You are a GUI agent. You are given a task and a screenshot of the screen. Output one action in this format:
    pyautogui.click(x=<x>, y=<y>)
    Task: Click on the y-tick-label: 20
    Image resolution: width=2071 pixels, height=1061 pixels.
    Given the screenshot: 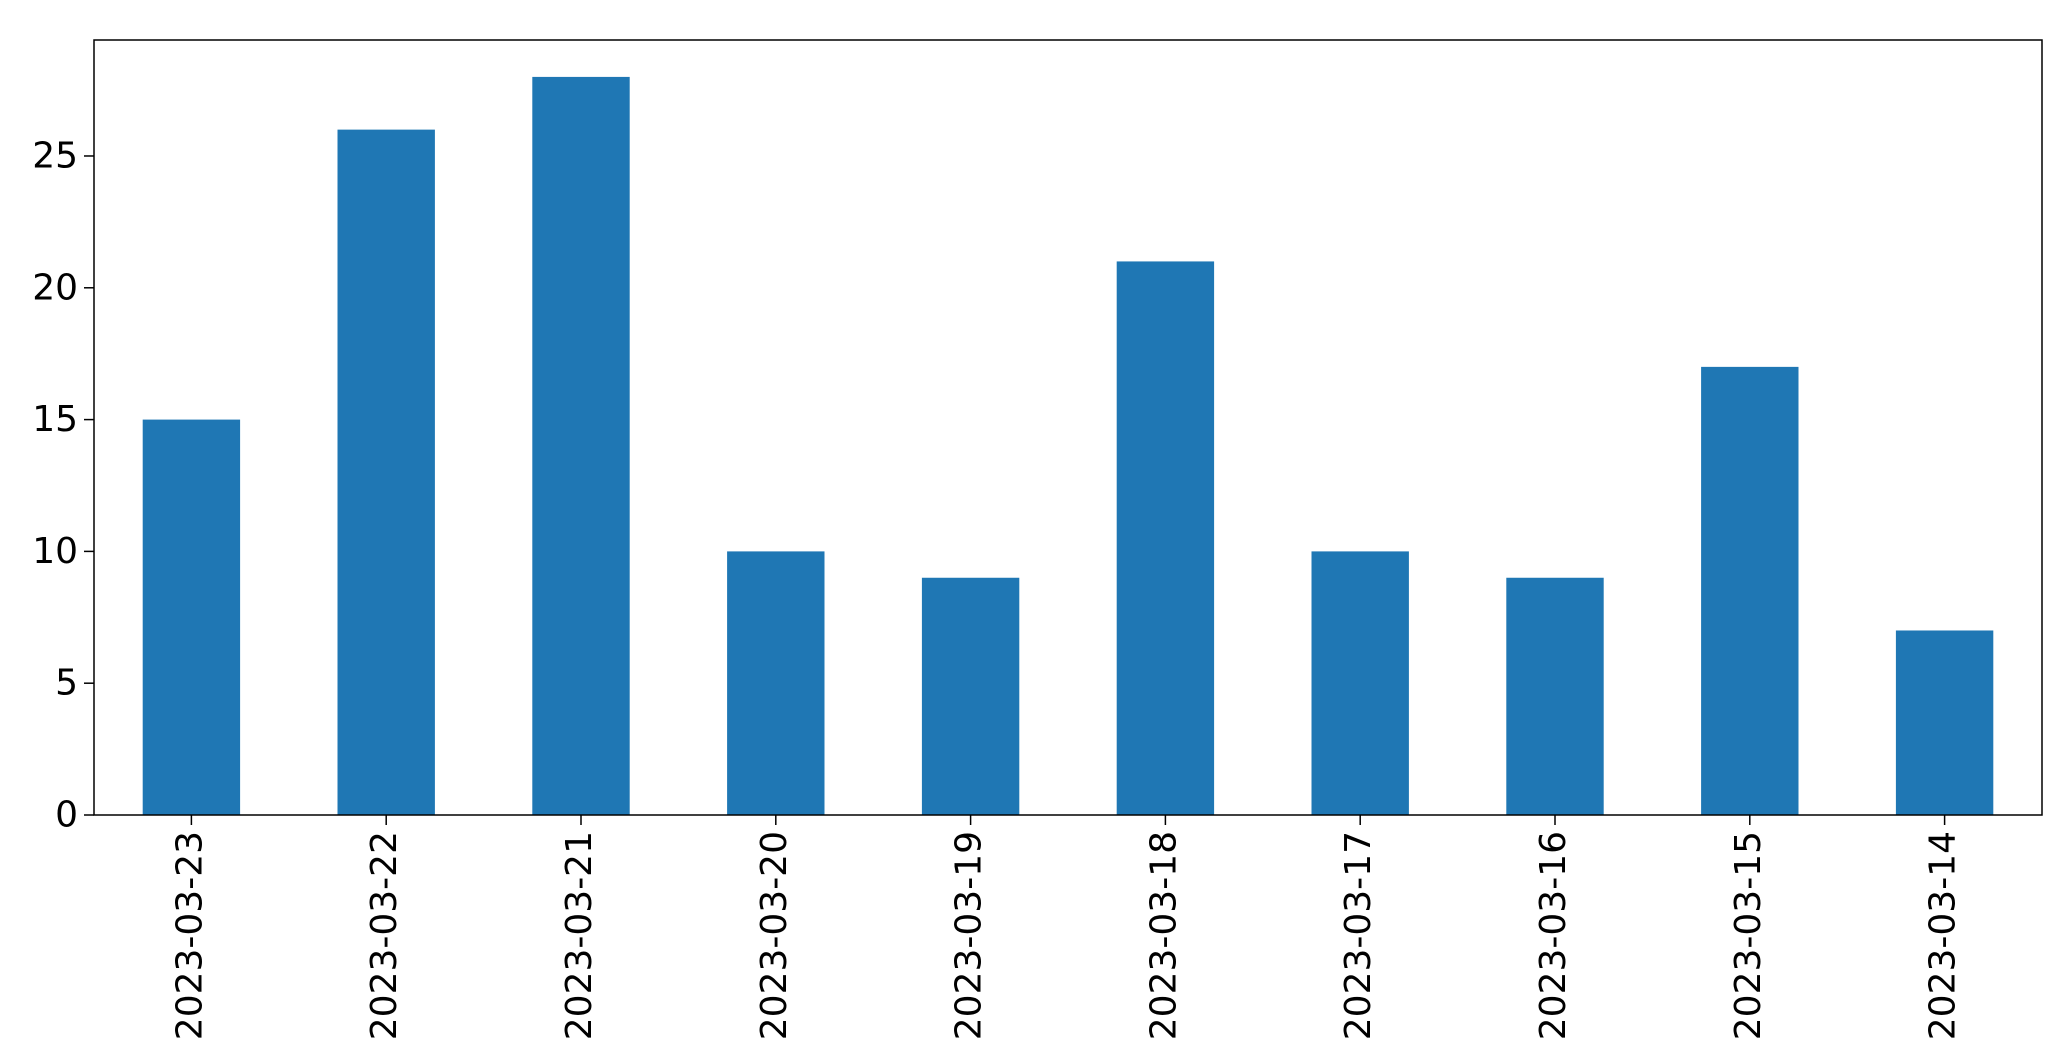 What is the action you would take?
    pyautogui.click(x=55, y=287)
    